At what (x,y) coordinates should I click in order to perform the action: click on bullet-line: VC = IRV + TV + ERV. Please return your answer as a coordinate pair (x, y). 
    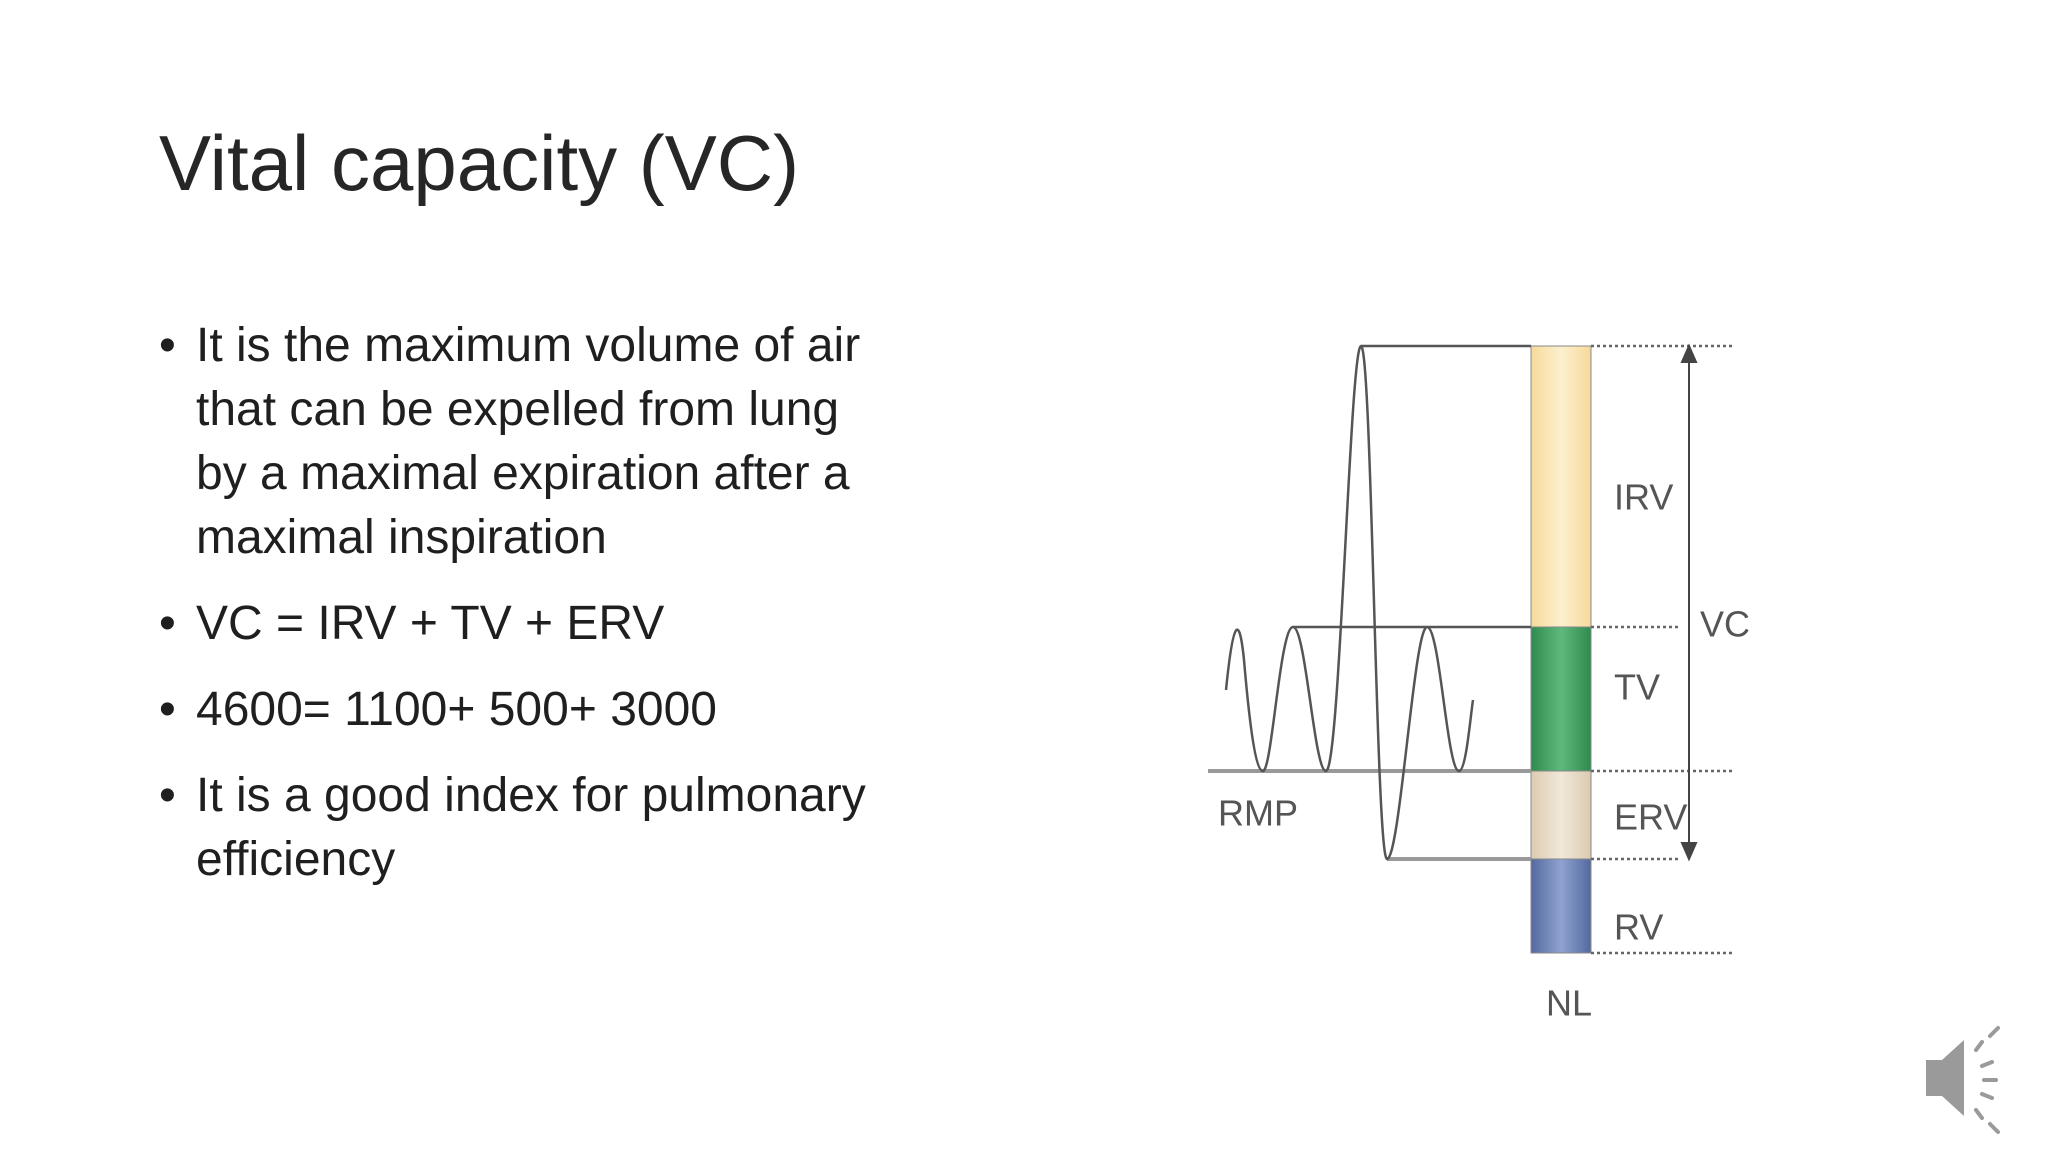
    Looking at the image, I should click on (430, 623).